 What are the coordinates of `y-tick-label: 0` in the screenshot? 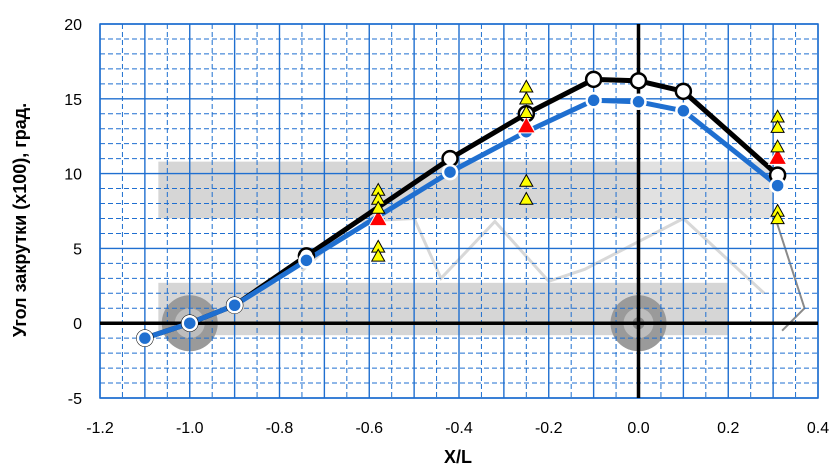 It's located at (77, 324).